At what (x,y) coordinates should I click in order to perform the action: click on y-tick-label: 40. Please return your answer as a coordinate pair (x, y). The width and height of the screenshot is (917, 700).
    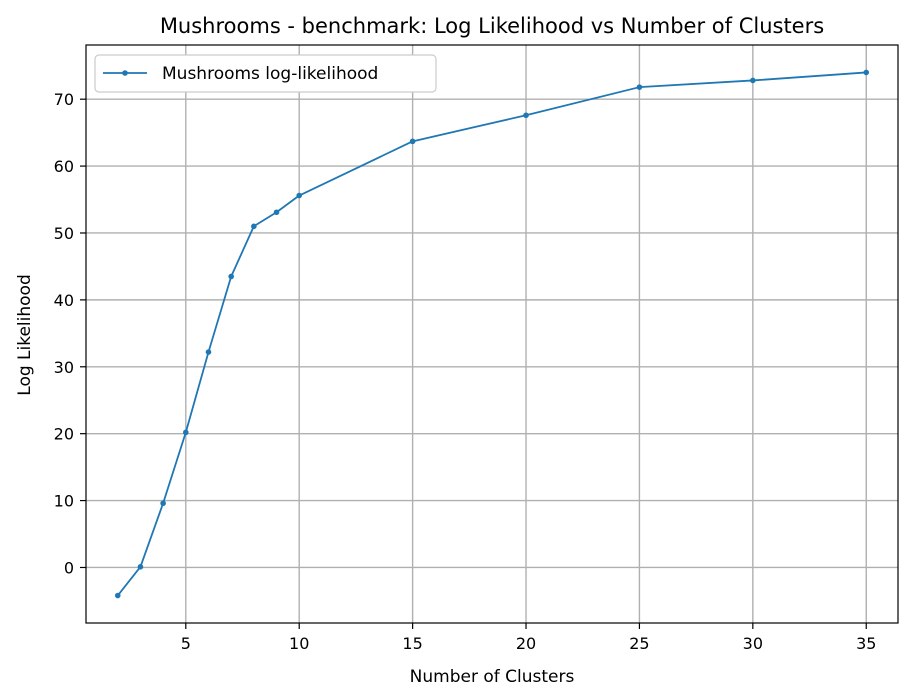
    Looking at the image, I should click on (64, 300).